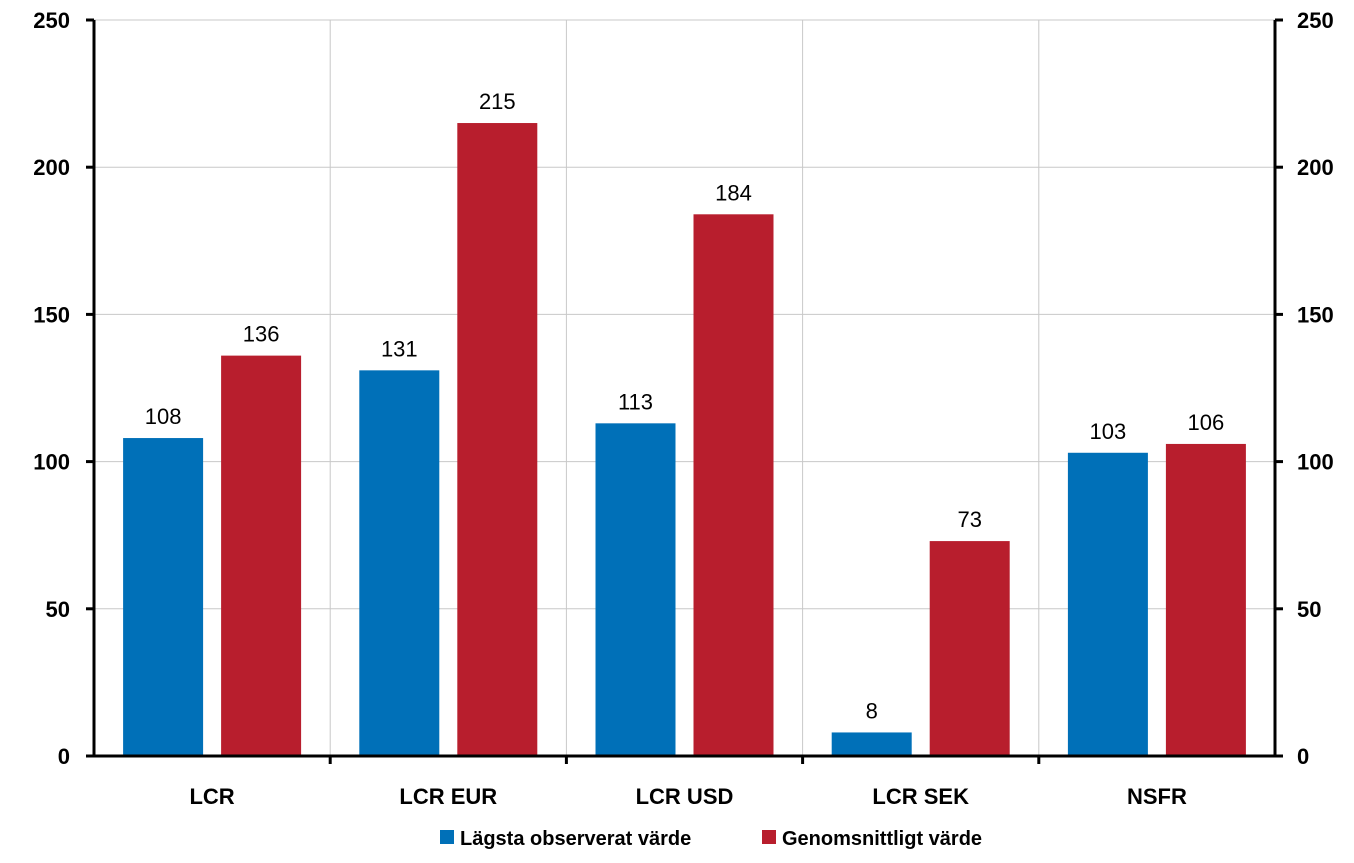 This screenshot has width=1354, height=863. Describe the element at coordinates (64, 756) in the screenshot. I see `y-tick-label-left: 0` at that location.